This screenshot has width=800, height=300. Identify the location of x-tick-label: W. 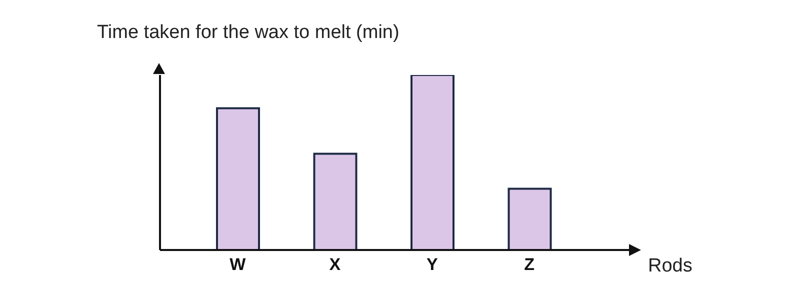
(238, 264).